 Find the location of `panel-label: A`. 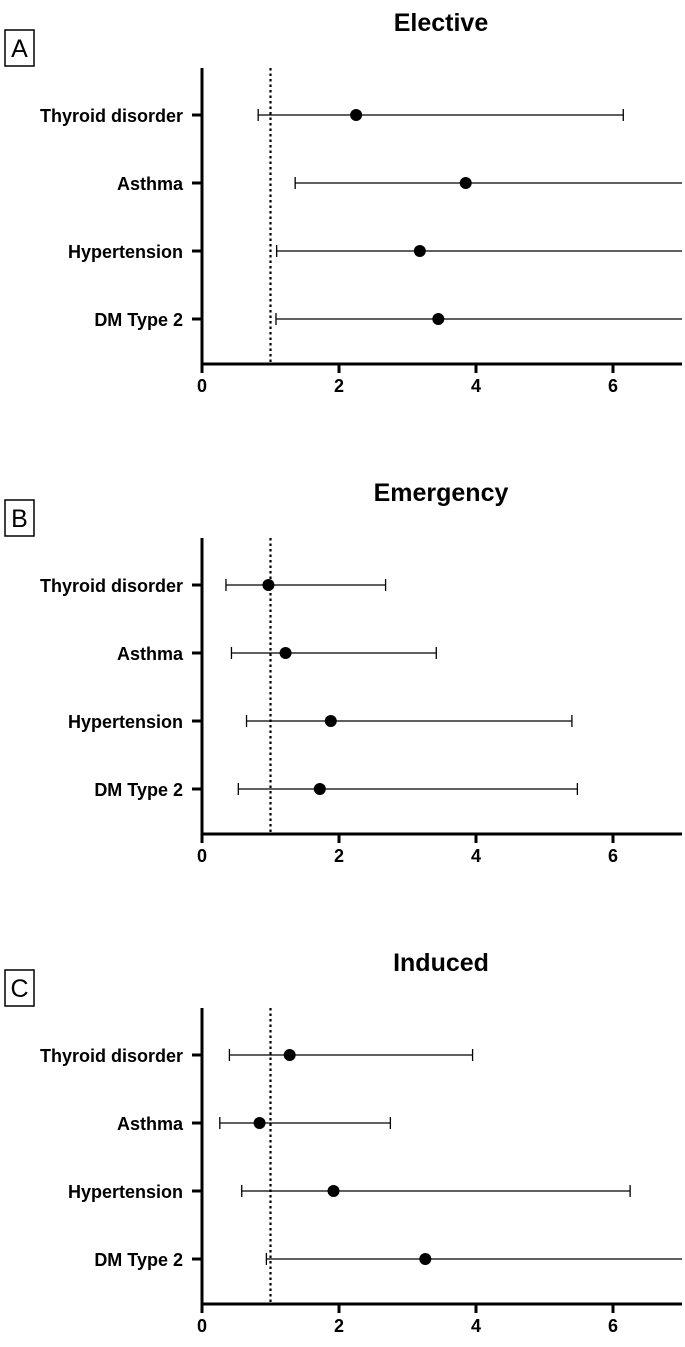

panel-label: A is located at coordinates (19, 49).